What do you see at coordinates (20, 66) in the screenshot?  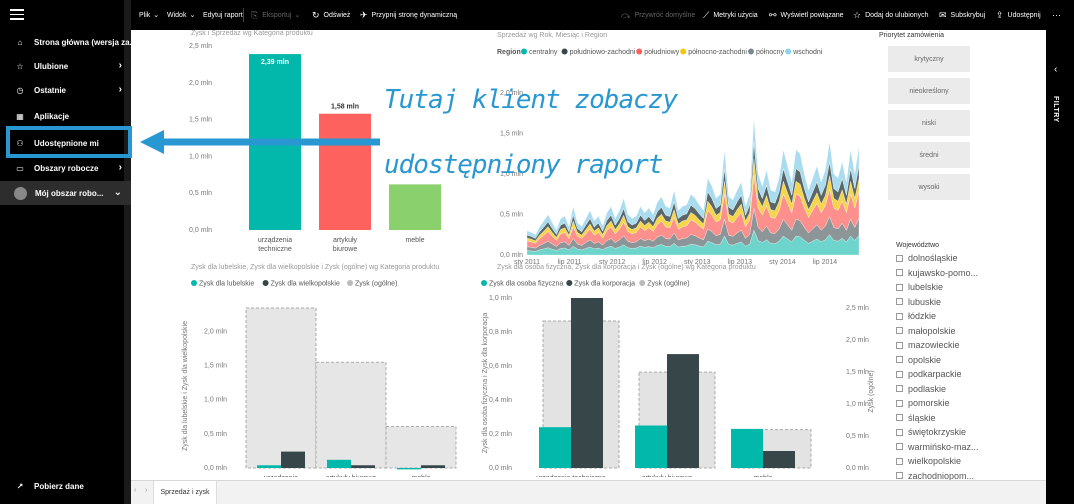 I see `star-icon: ☆` at bounding box center [20, 66].